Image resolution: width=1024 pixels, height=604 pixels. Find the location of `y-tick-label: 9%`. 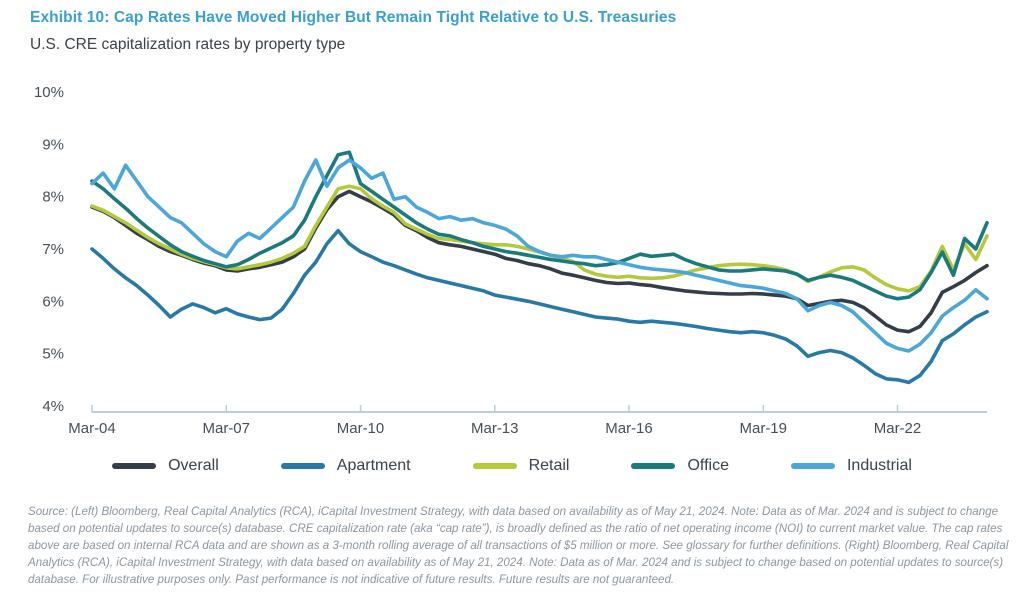

y-tick-label: 9% is located at coordinates (53, 144).